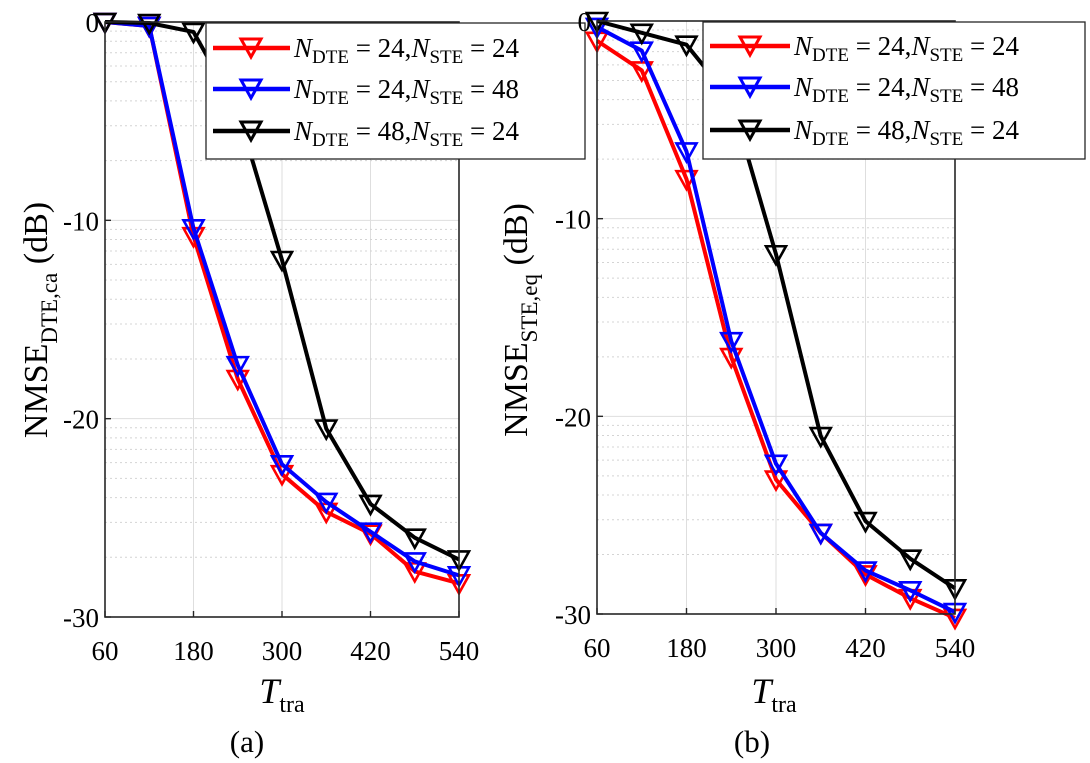 Image resolution: width=1090 pixels, height=763 pixels. I want to click on ylabel-sub-b: STE,eq, so click(529, 308).